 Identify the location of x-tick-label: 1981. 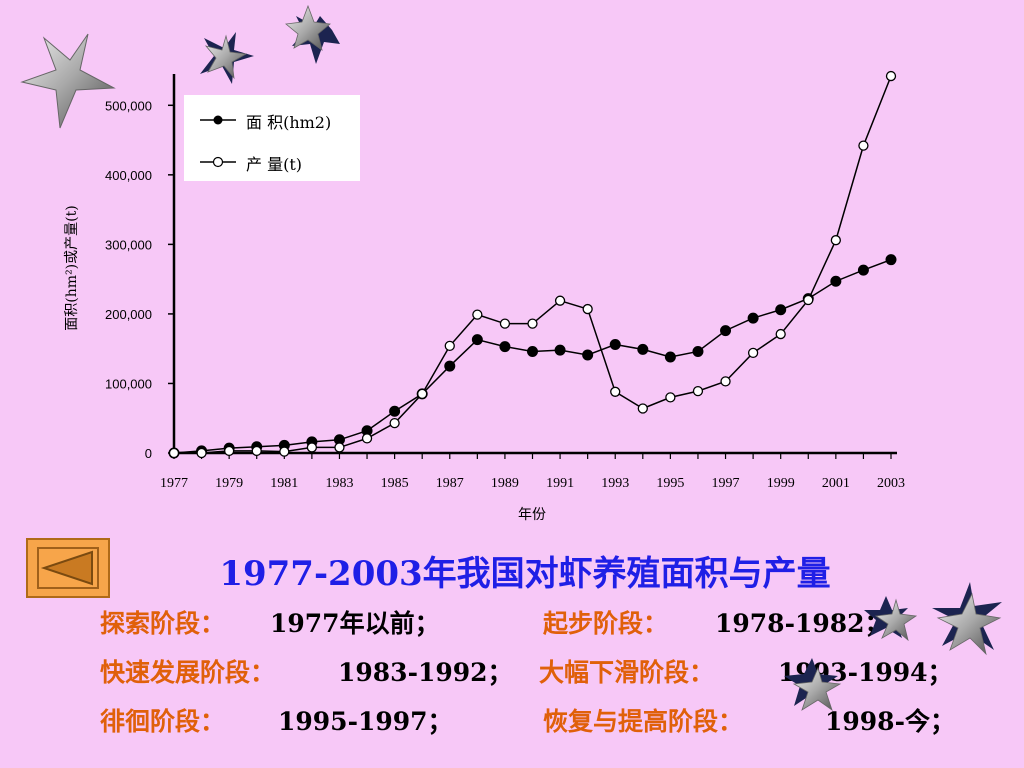
(284, 483).